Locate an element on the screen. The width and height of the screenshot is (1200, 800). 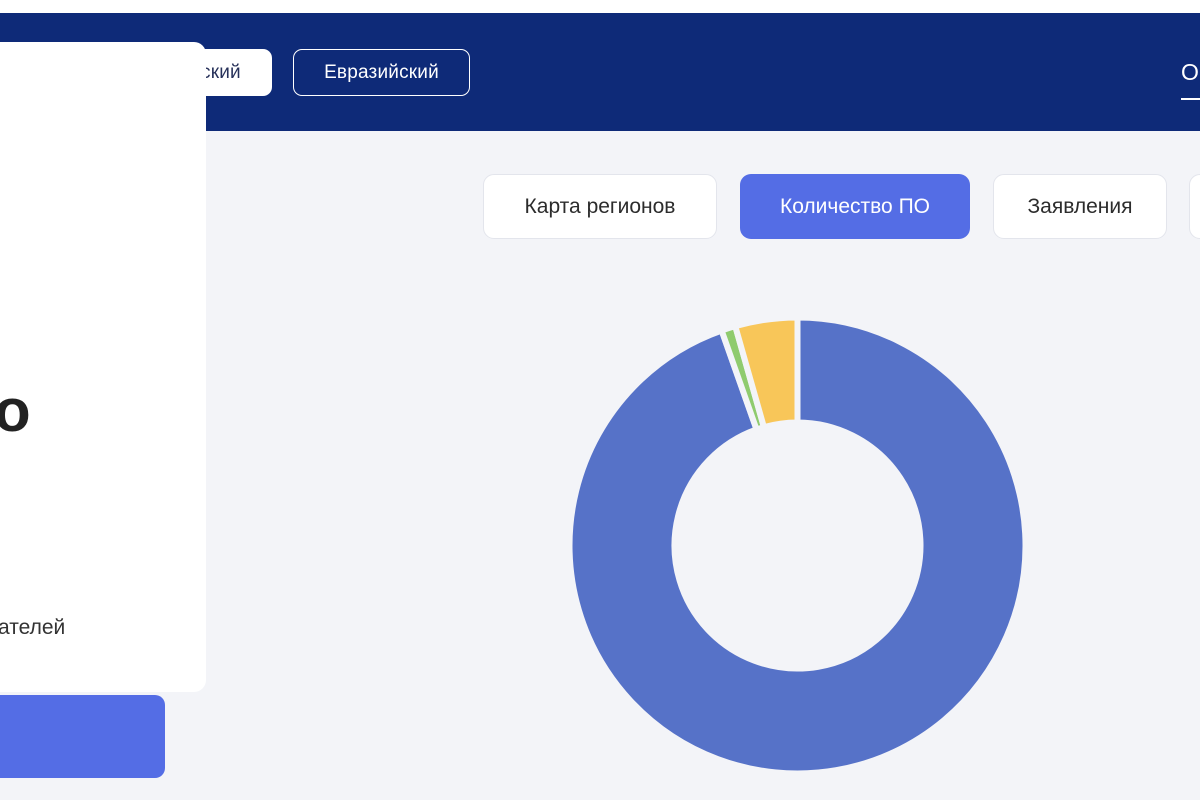
header-link-underline is located at coordinates (1190, 99).